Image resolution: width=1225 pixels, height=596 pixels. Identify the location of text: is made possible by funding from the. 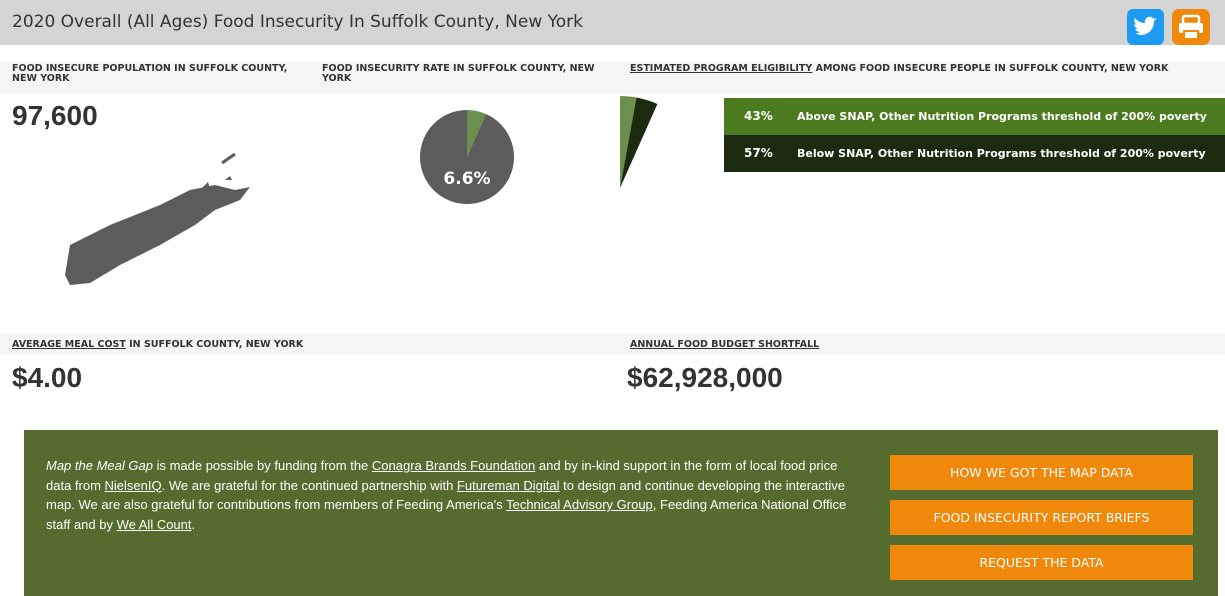
(262, 465).